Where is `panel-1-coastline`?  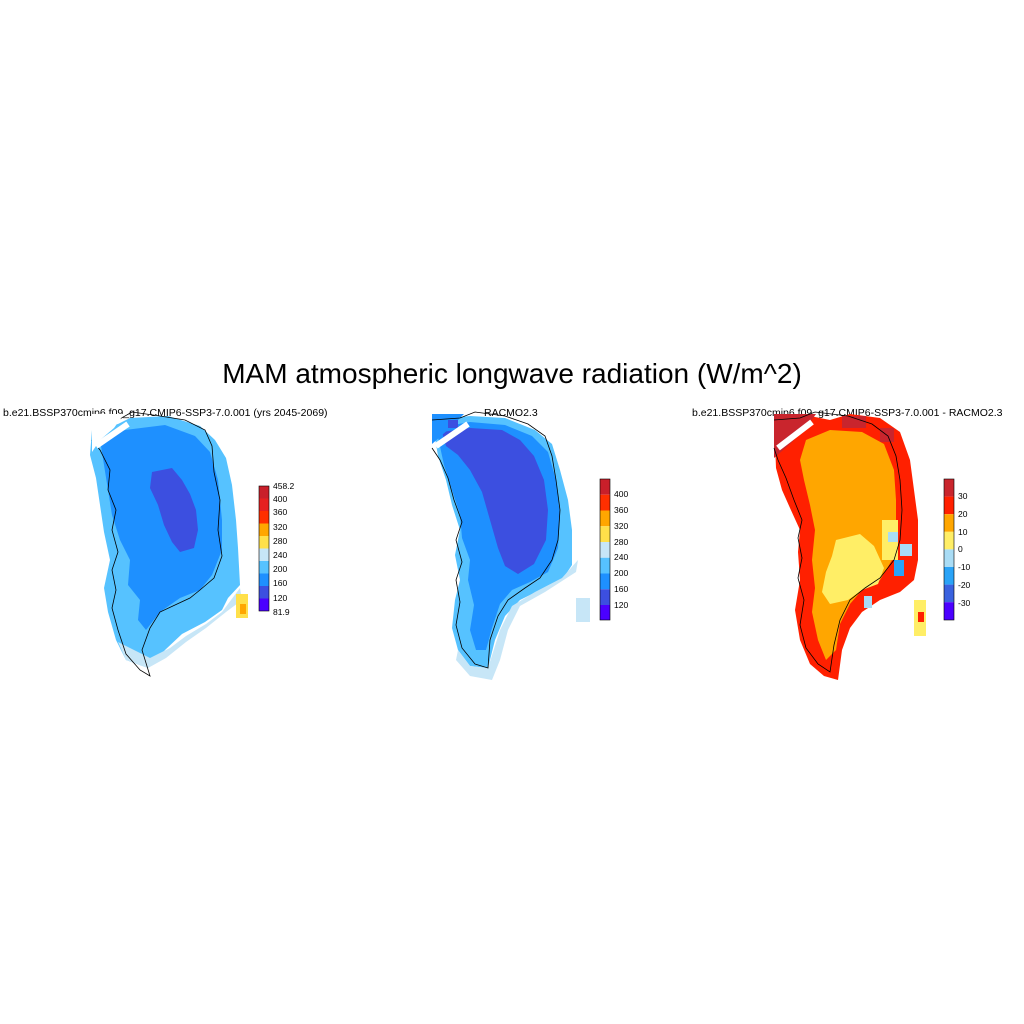
panel-1-coastline is located at coordinates (157, 544).